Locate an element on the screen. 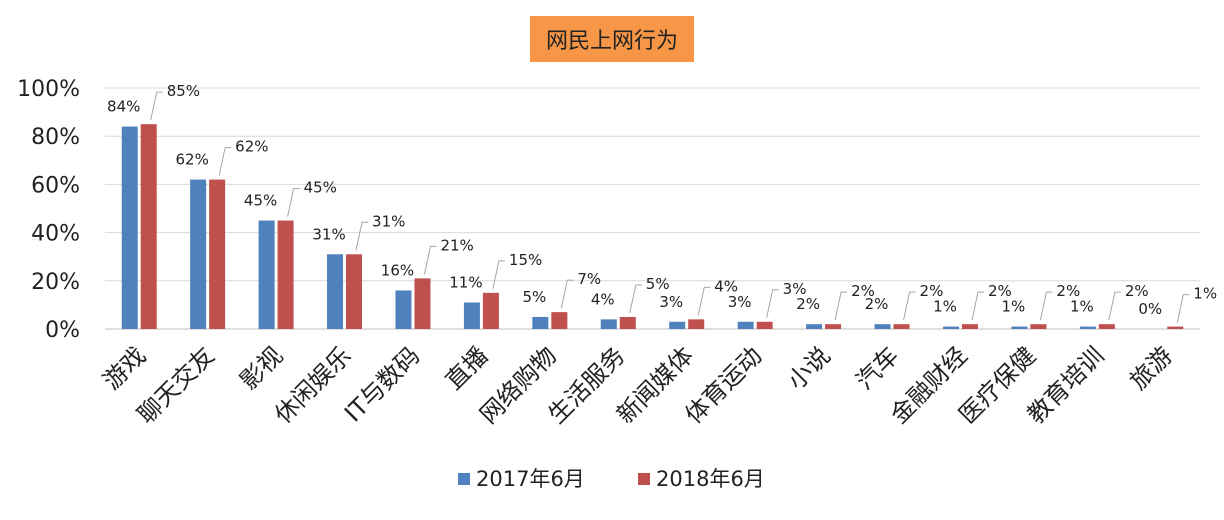 Image resolution: width=1224 pixels, height=520 pixels. legend-label-2018: 2018年6月 is located at coordinates (710, 479).